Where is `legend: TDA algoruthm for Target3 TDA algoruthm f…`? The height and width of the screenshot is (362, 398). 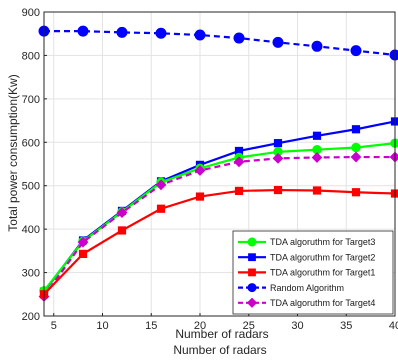 legend: TDA algoruthm for Target3 TDA algoruthm f… is located at coordinates (313, 272).